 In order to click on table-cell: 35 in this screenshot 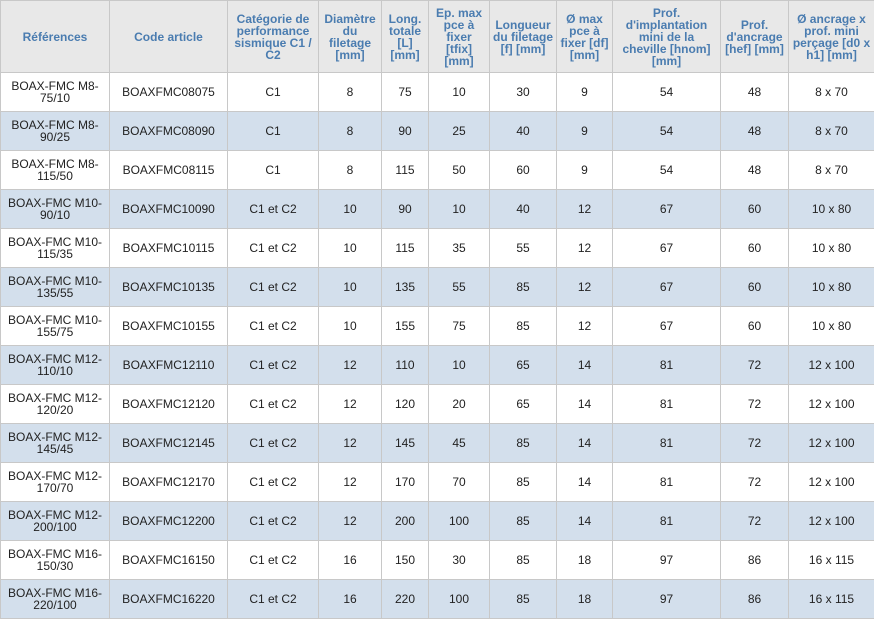, I will do `click(459, 248)`.